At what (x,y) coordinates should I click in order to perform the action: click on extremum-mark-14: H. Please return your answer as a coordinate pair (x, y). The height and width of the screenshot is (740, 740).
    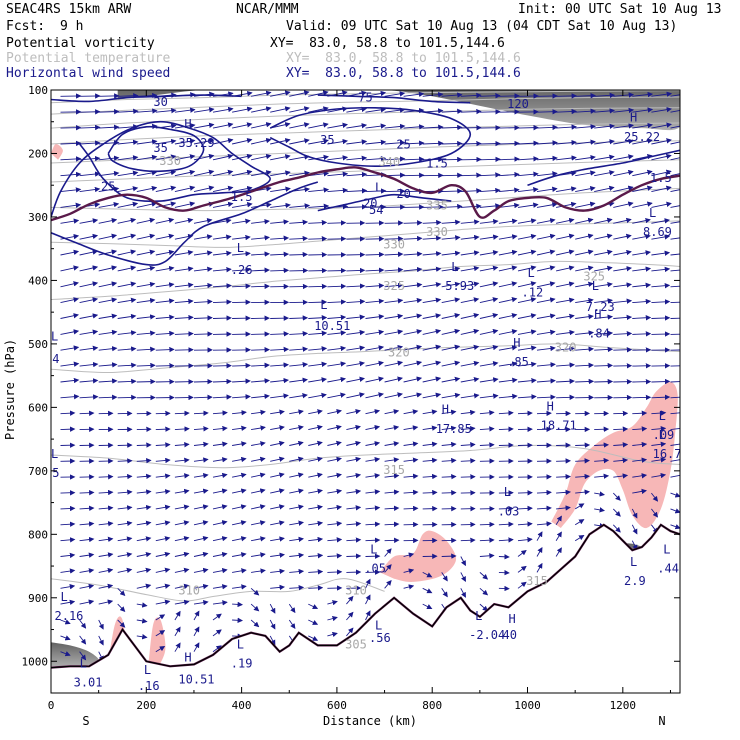
    Looking at the image, I should click on (550, 407).